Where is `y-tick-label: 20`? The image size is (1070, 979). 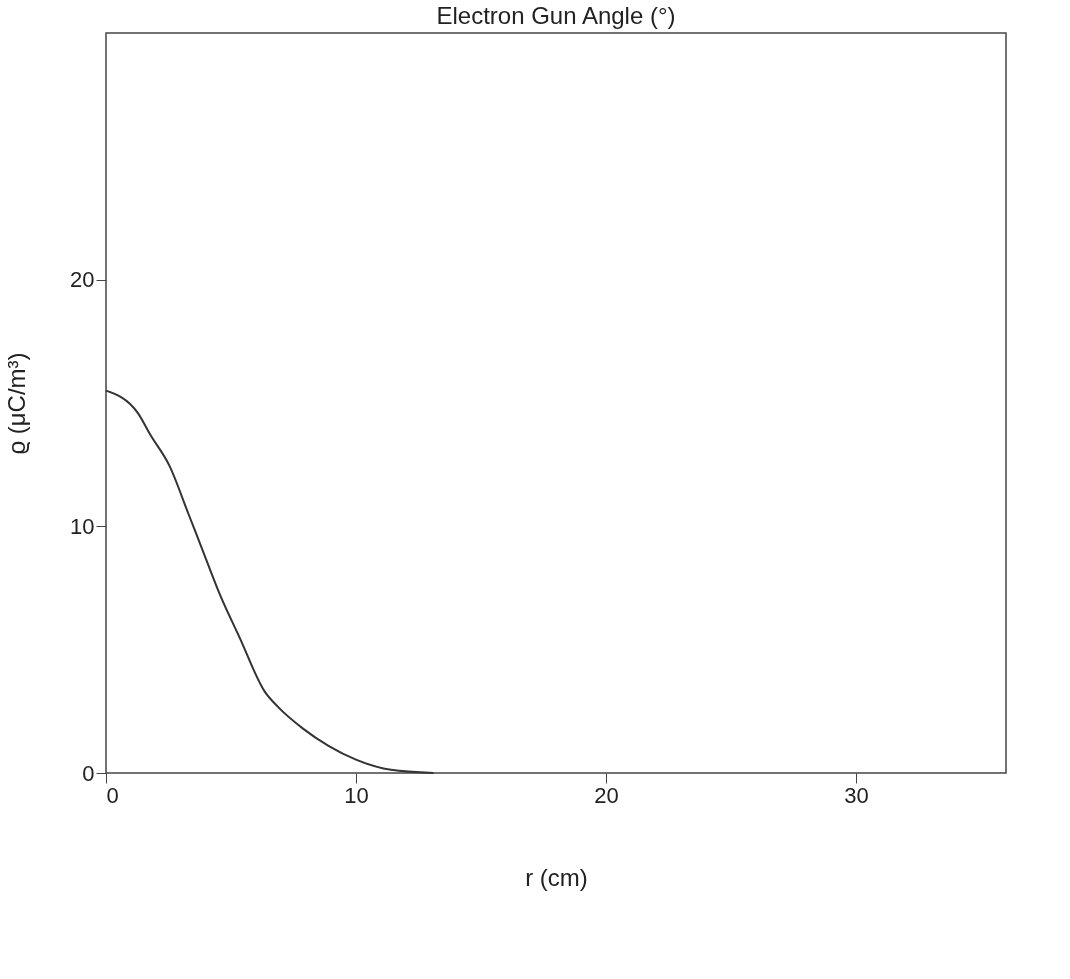
y-tick-label: 20 is located at coordinates (82, 280).